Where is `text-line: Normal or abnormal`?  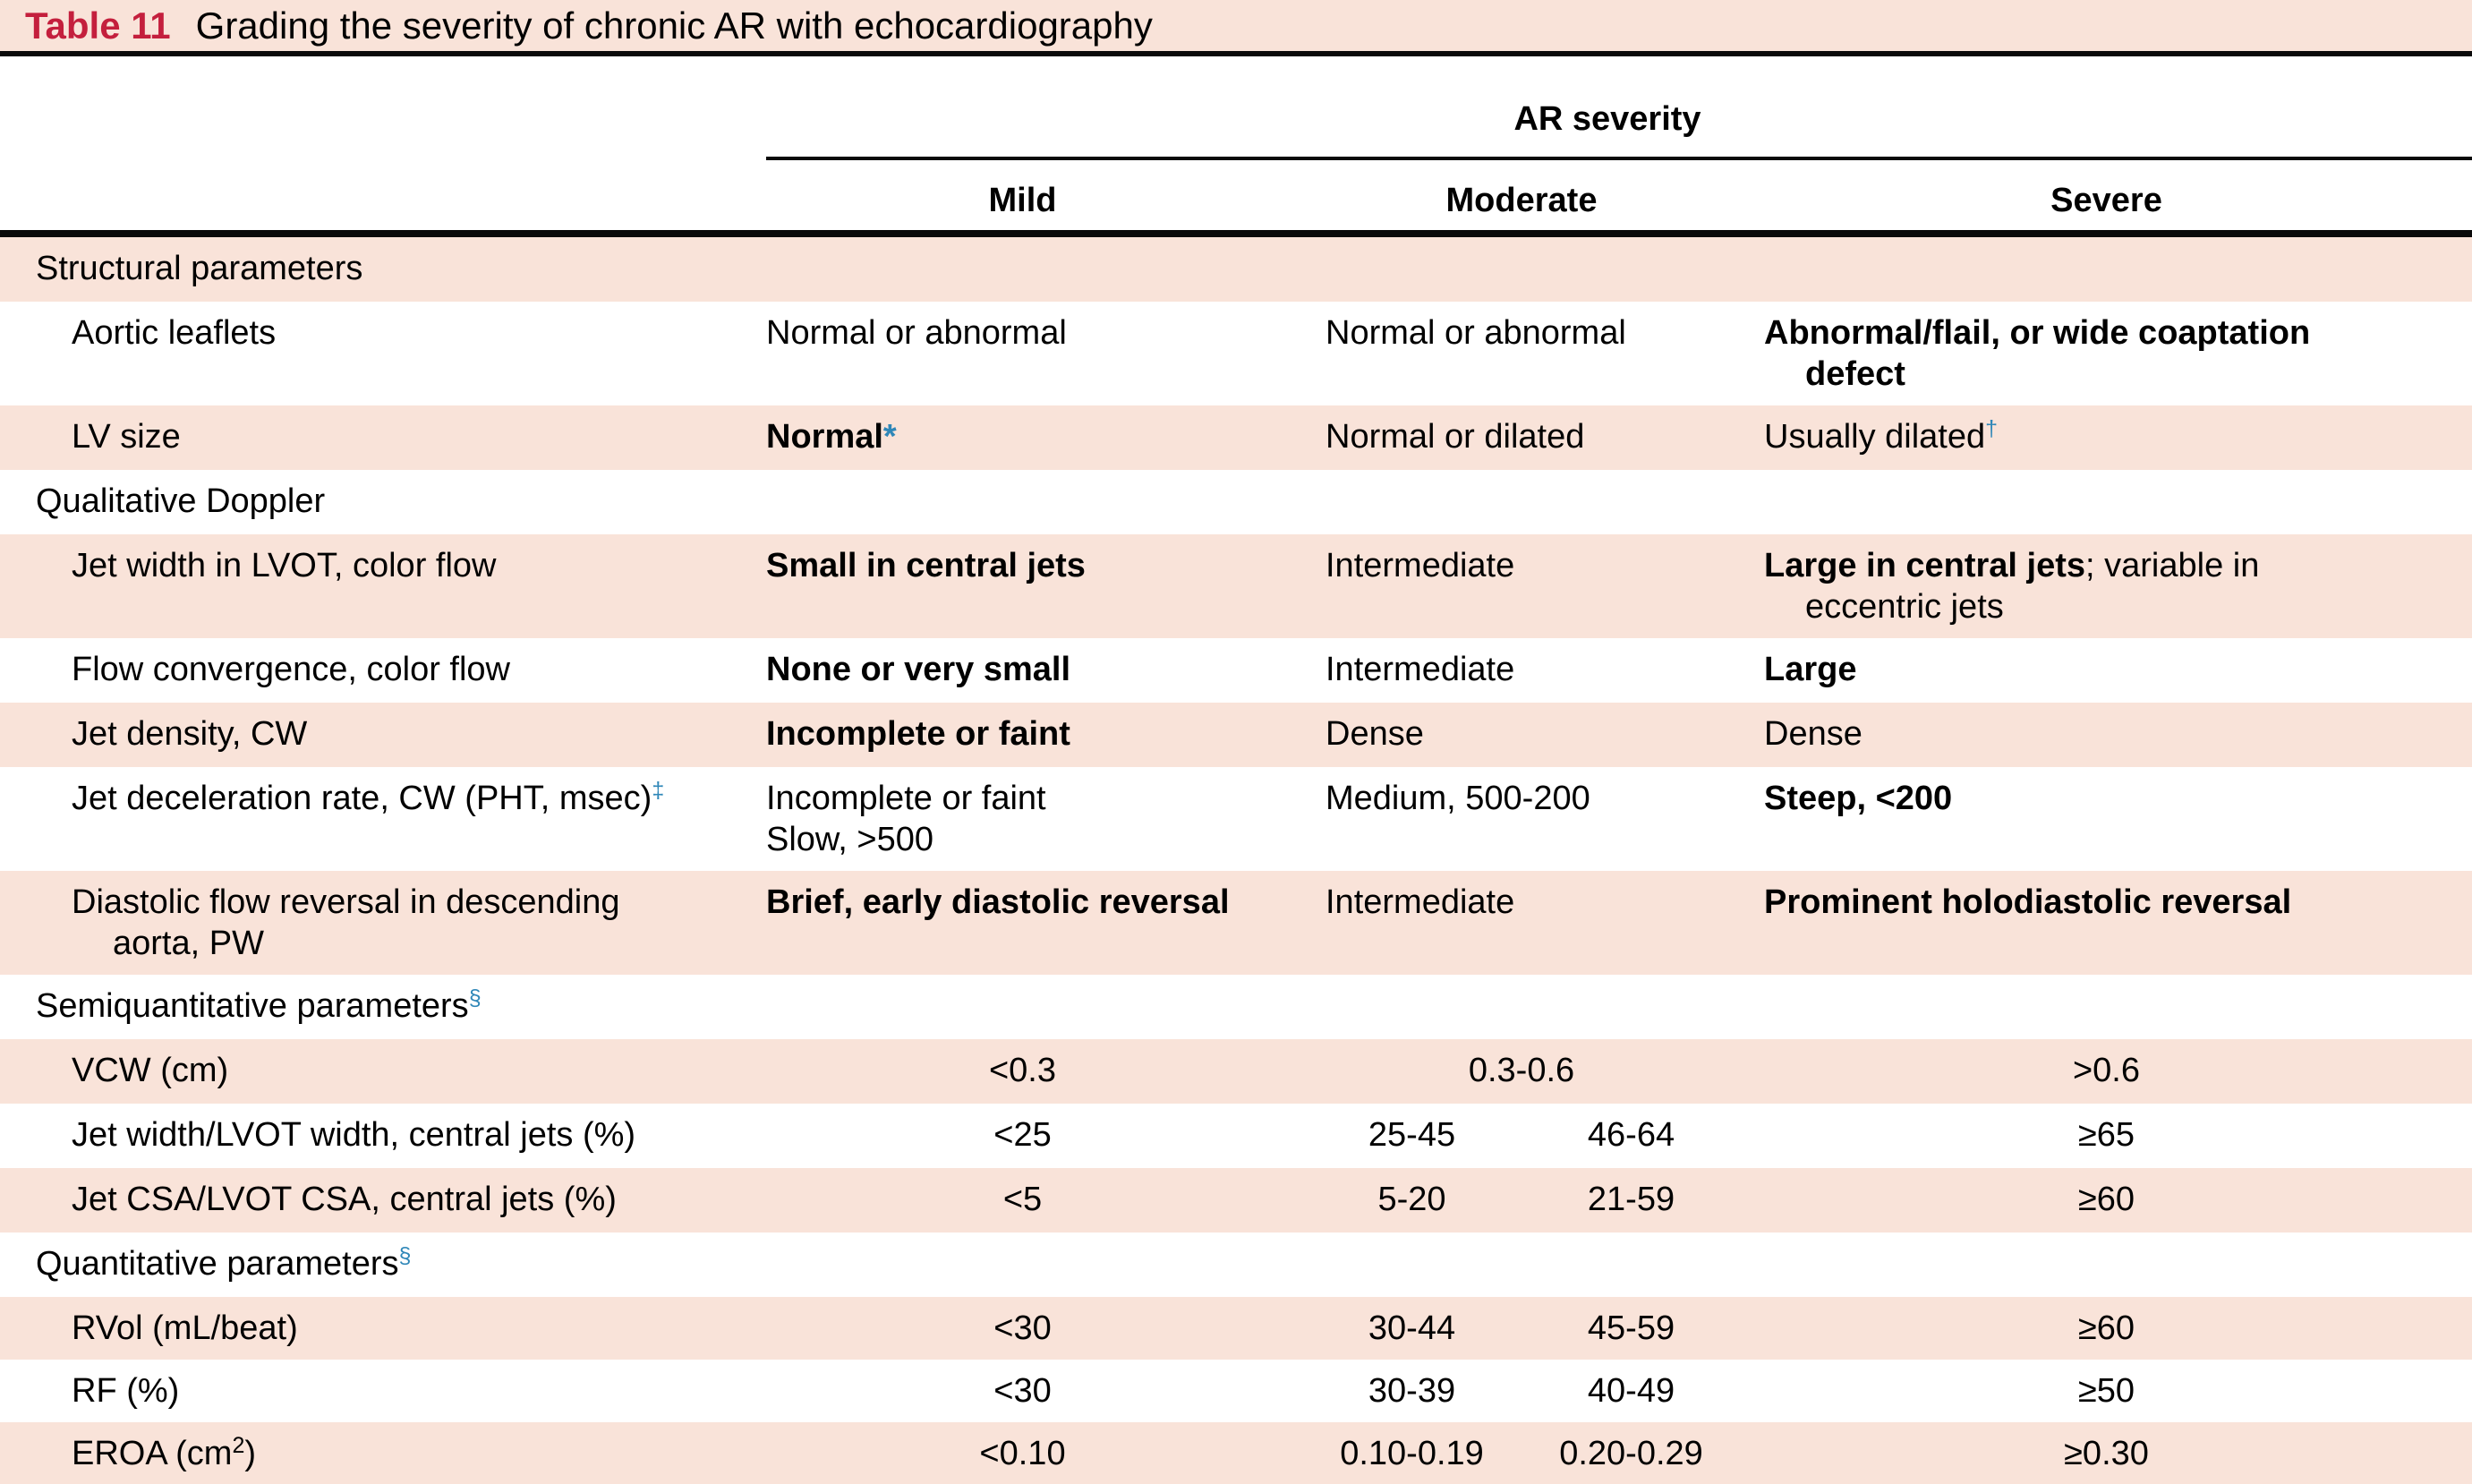 text-line: Normal or abnormal is located at coordinates (1030, 333).